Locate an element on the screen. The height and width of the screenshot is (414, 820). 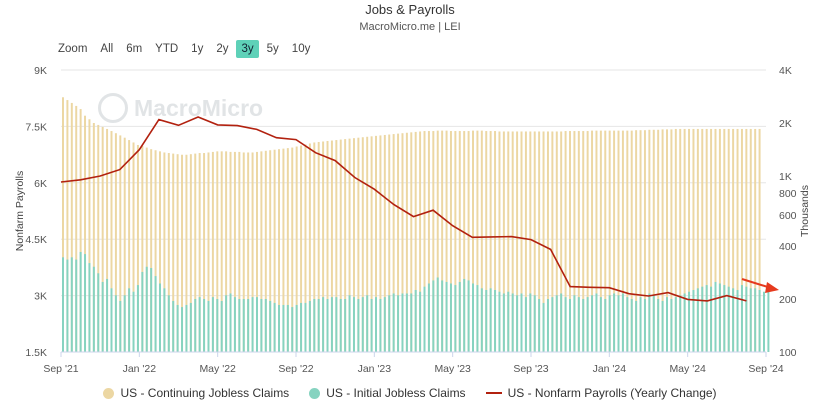
legend-item-nonfarm-payrolls: US - Nonfarm Payrolls (Yearly Change) is located at coordinates (601, 393).